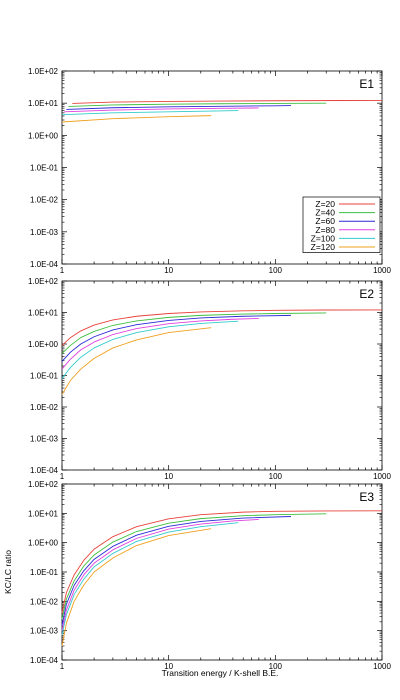 The width and height of the screenshot is (400, 700). Describe the element at coordinates (366, 497) in the screenshot. I see `panel-tag: E3` at that location.